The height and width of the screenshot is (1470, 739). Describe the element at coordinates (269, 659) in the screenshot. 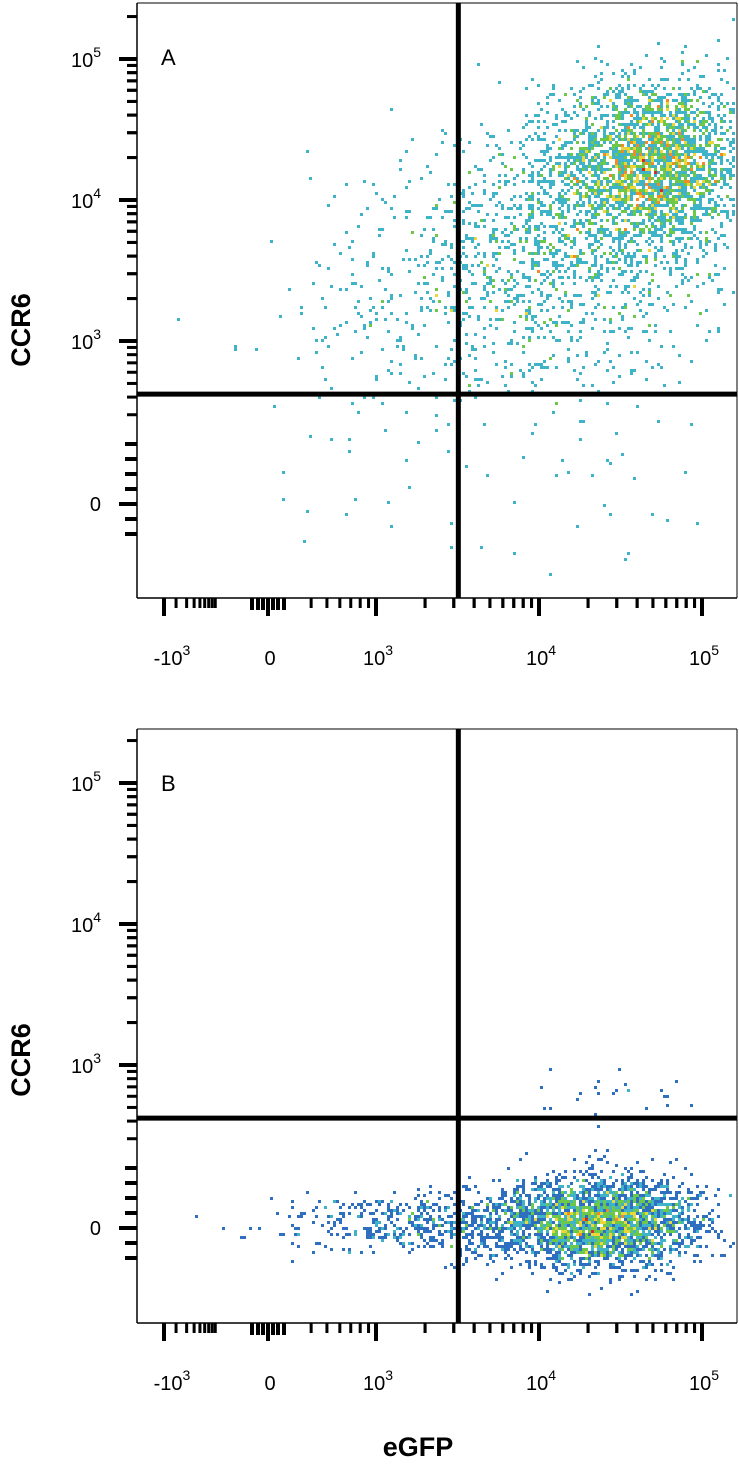

I see `x-tick-label: 0` at that location.